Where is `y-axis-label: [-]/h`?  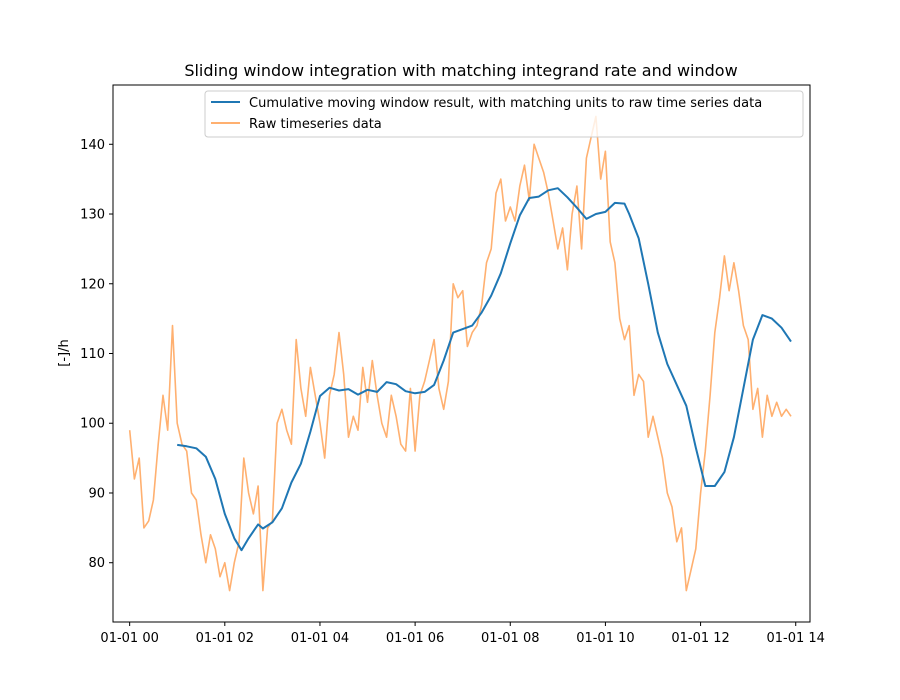 y-axis-label: [-]/h is located at coordinates (64, 352).